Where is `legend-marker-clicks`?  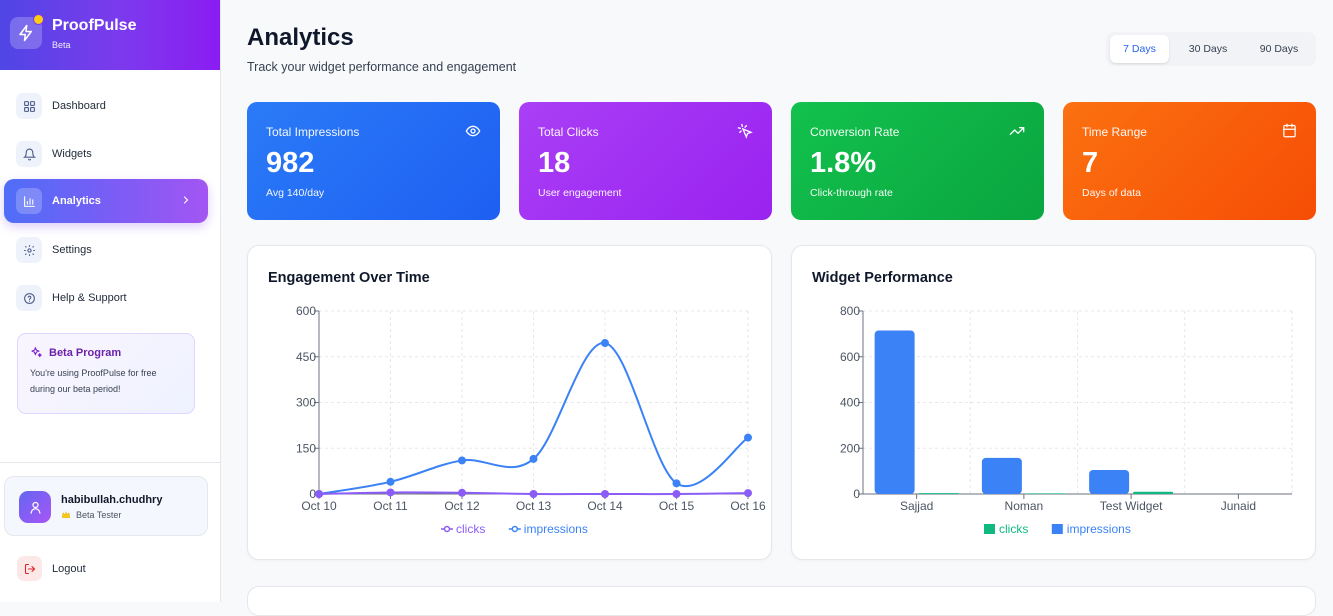 legend-marker-clicks is located at coordinates (447, 529).